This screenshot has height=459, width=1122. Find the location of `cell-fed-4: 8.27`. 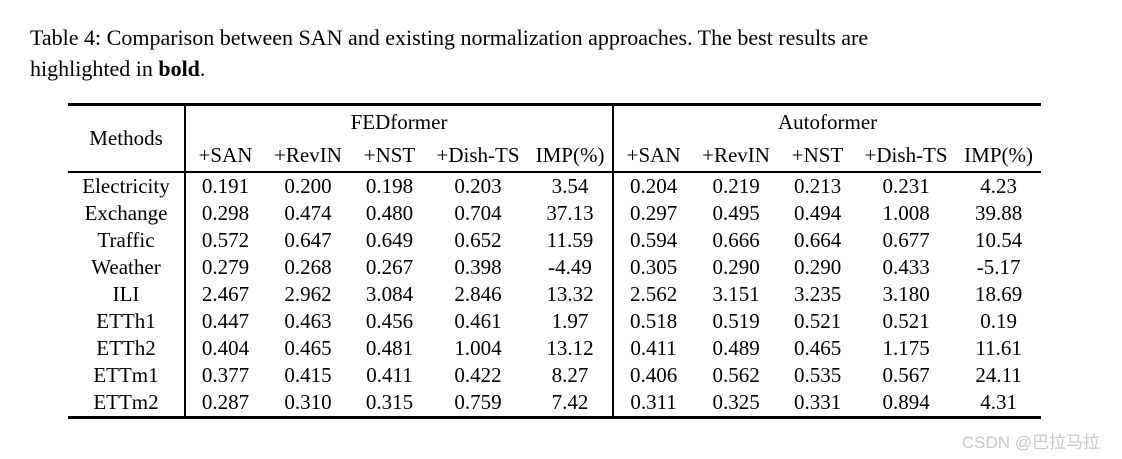

cell-fed-4: 8.27 is located at coordinates (571, 375).